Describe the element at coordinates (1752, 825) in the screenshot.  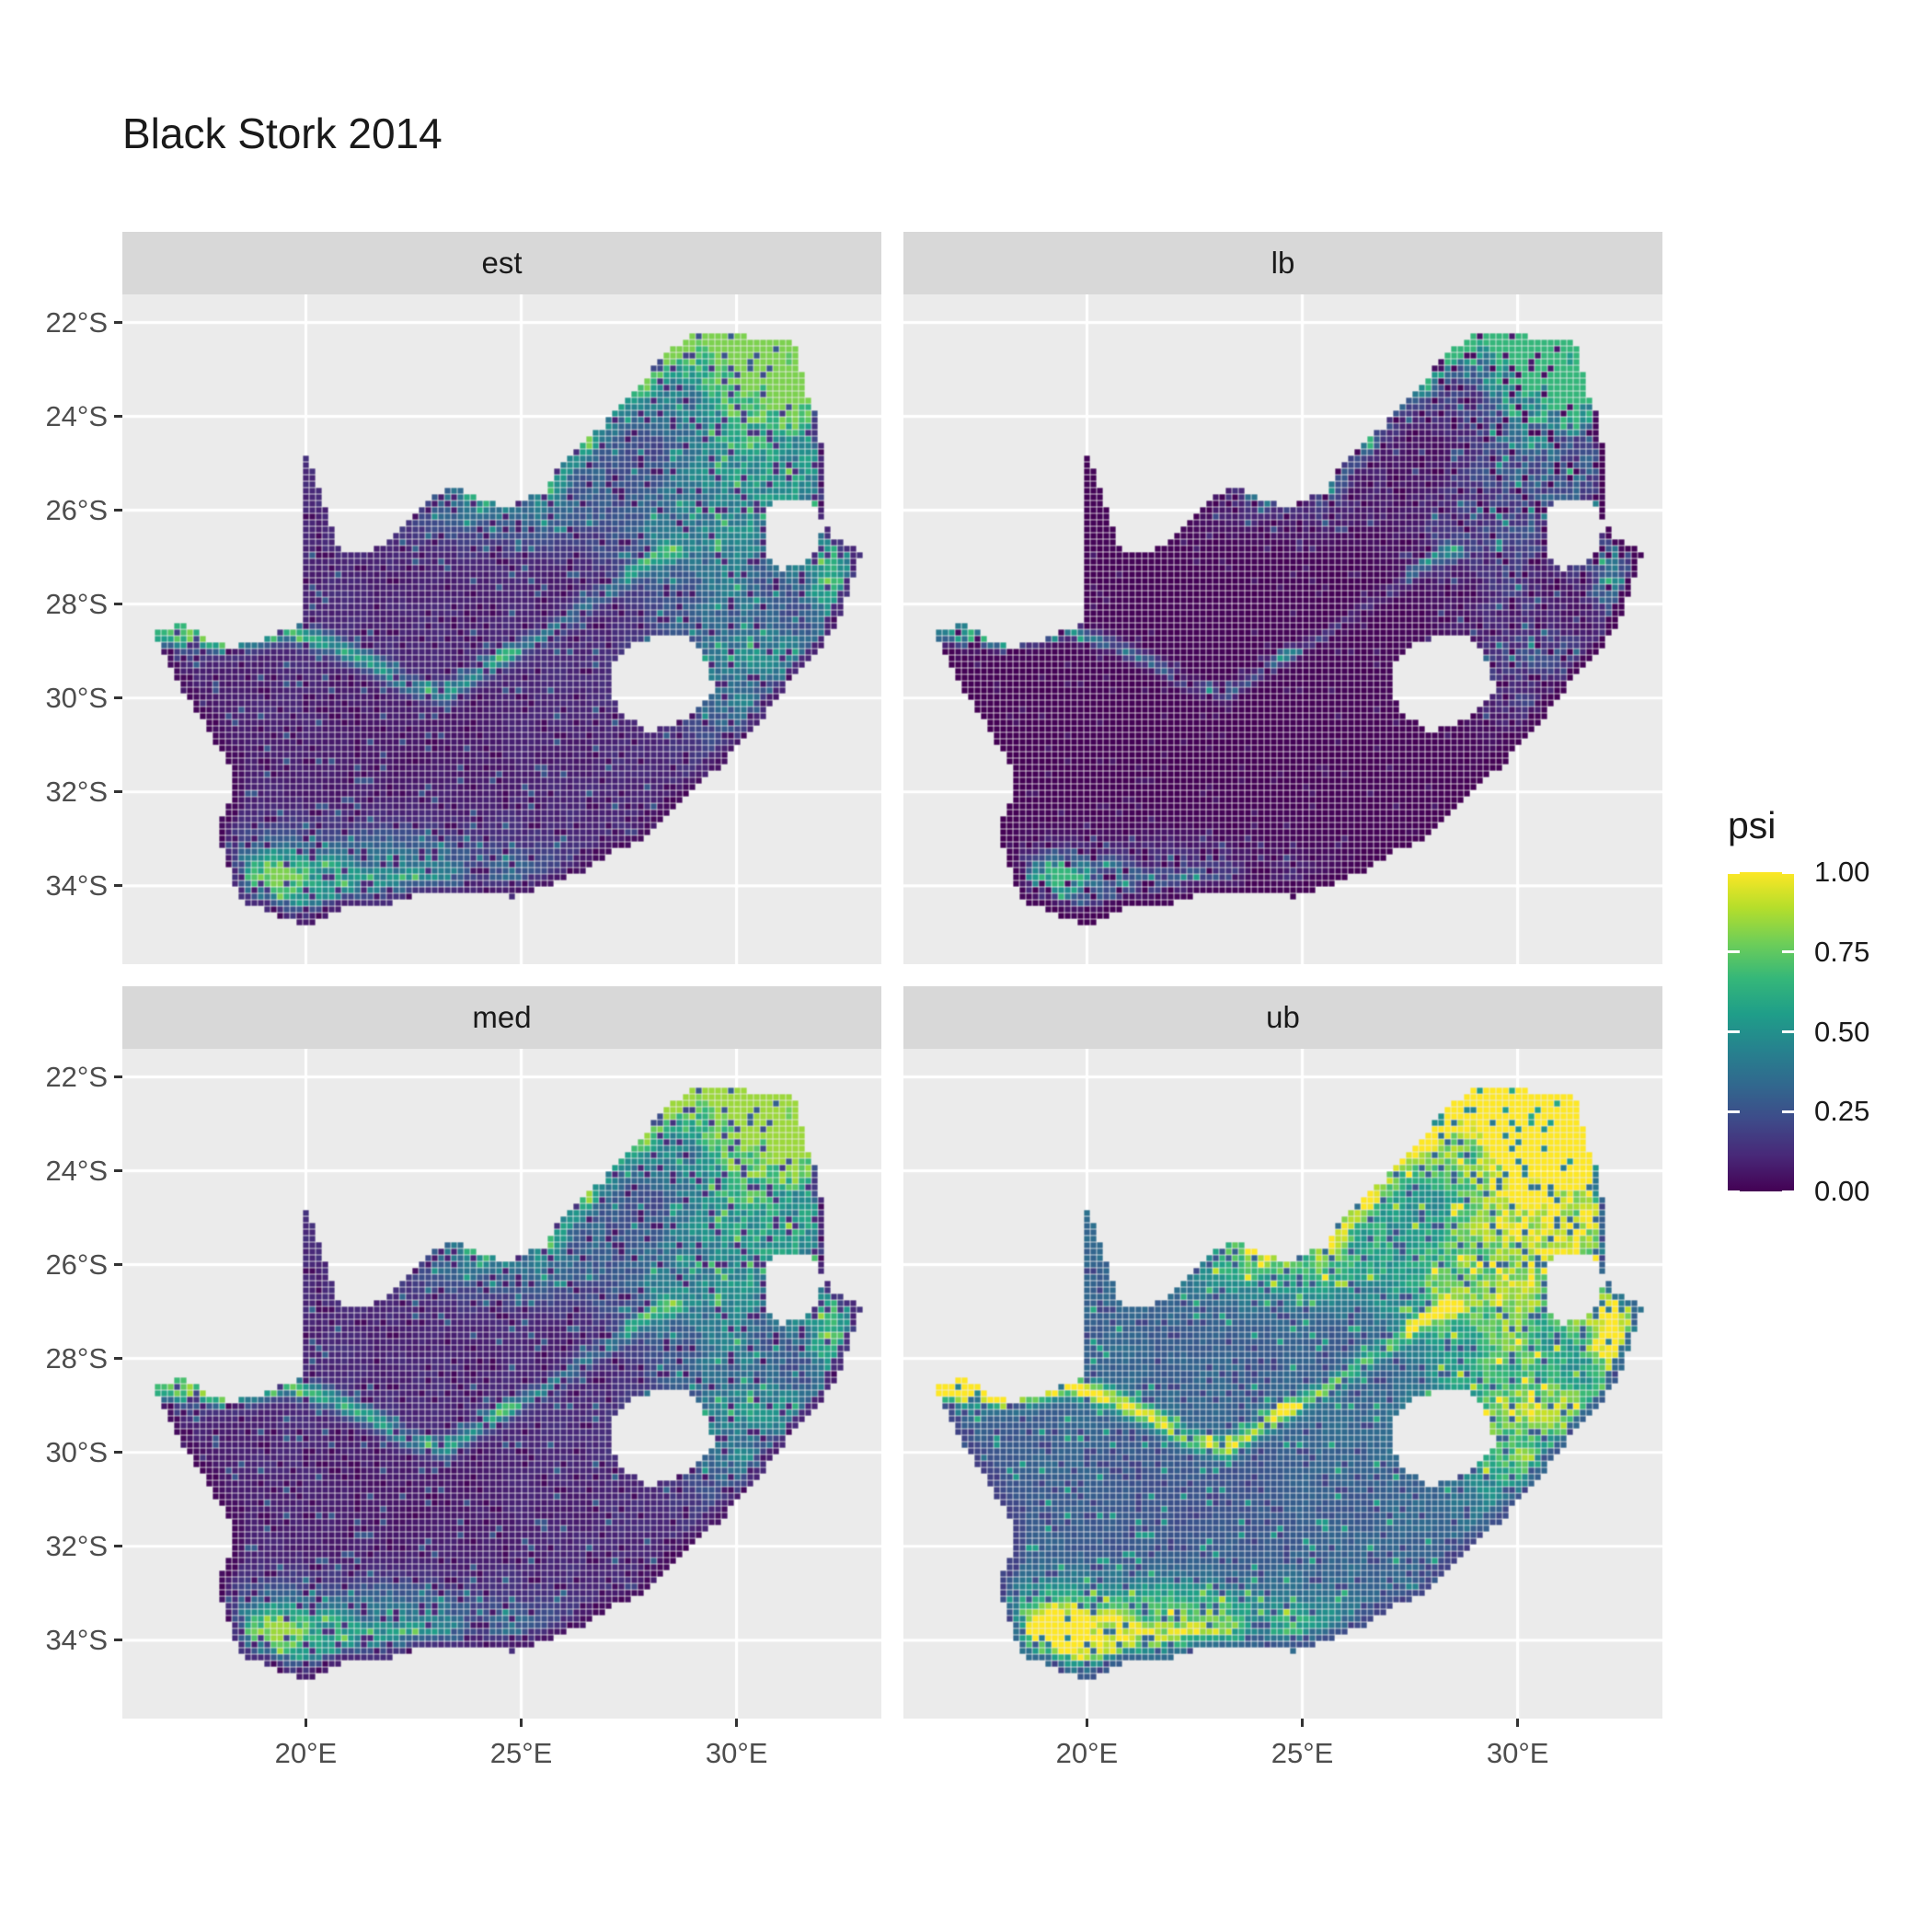
I see `legend-title: psi` at that location.